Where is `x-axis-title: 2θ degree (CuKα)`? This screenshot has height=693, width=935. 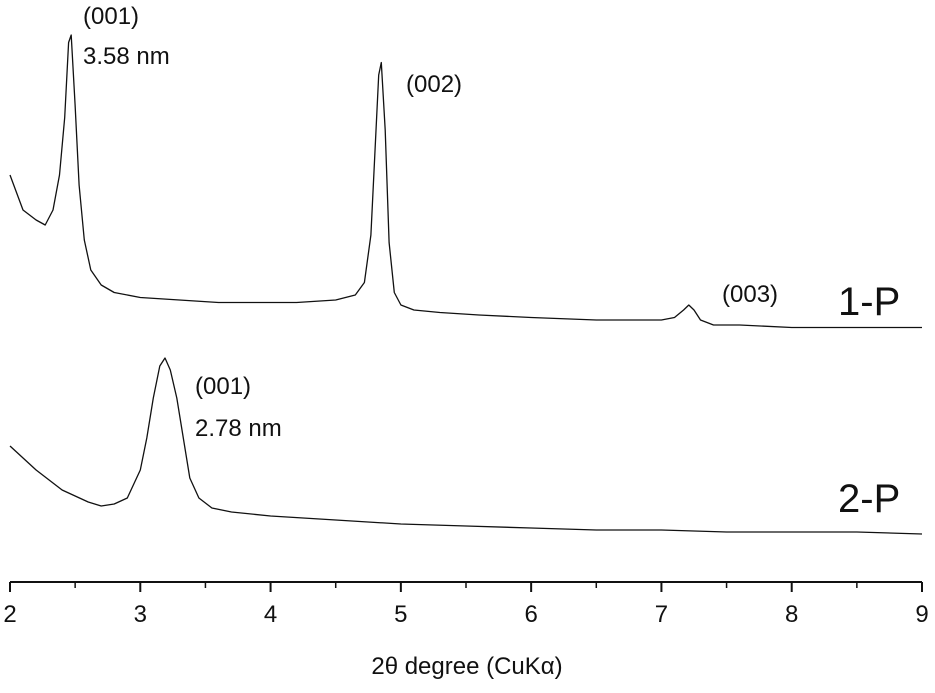 x-axis-title: 2θ degree (CuKα) is located at coordinates (466, 666).